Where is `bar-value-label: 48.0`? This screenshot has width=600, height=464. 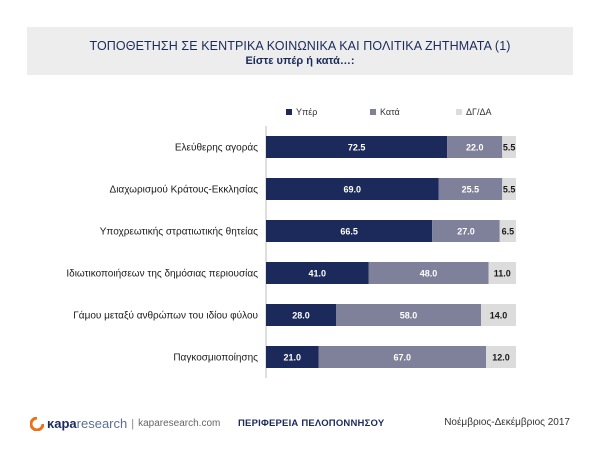 bar-value-label: 48.0 is located at coordinates (429, 274).